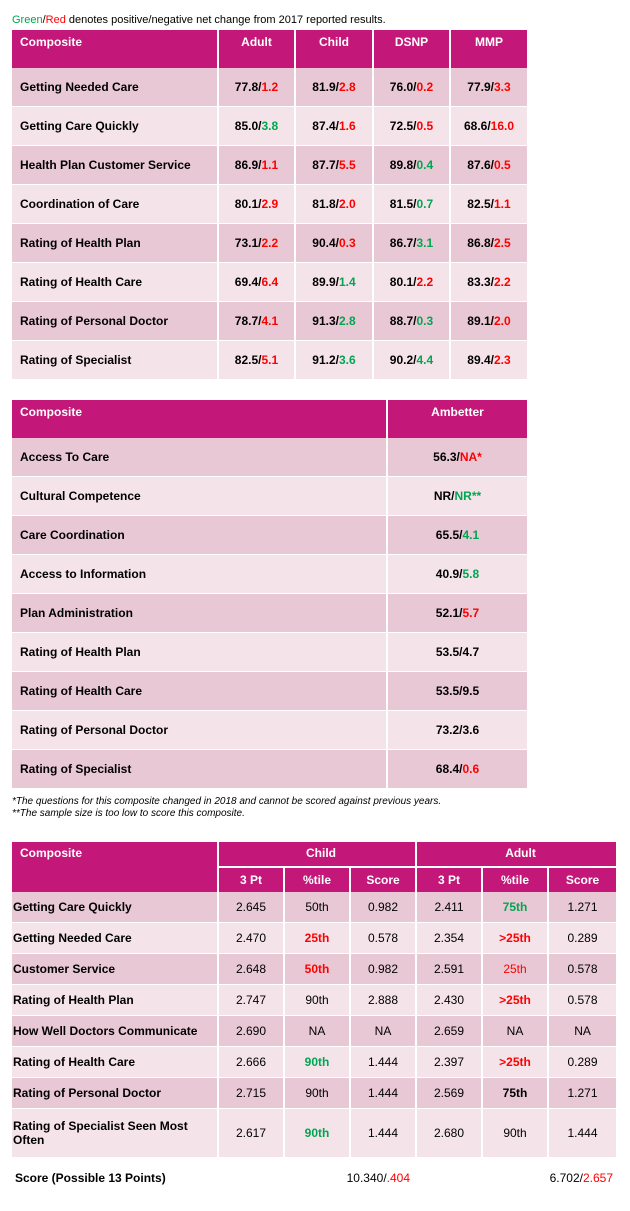  What do you see at coordinates (425, 321) in the screenshot?
I see `value-change: 0.3` at bounding box center [425, 321].